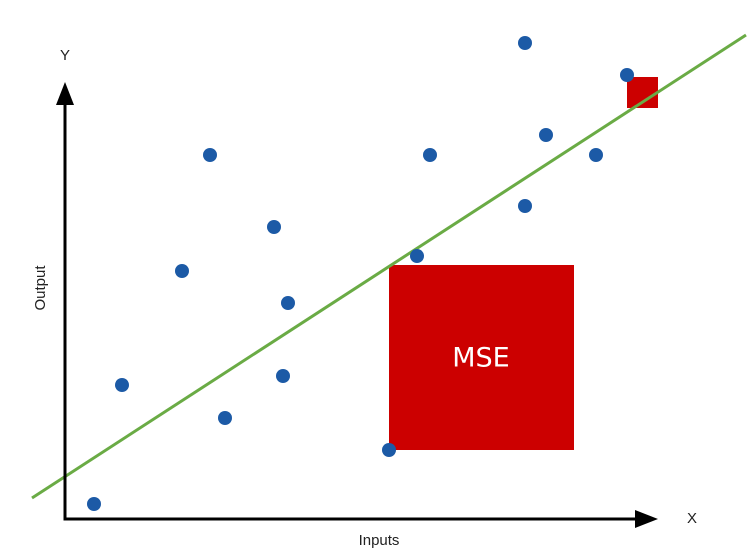 The image size is (752, 552). What do you see at coordinates (65, 93) in the screenshot?
I see `y-axis-arrowhead` at bounding box center [65, 93].